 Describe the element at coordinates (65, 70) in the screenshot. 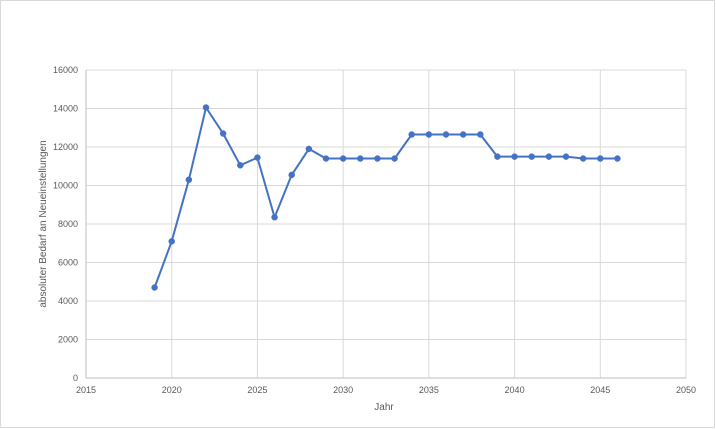

I see `y-tick-label: 16000` at that location.